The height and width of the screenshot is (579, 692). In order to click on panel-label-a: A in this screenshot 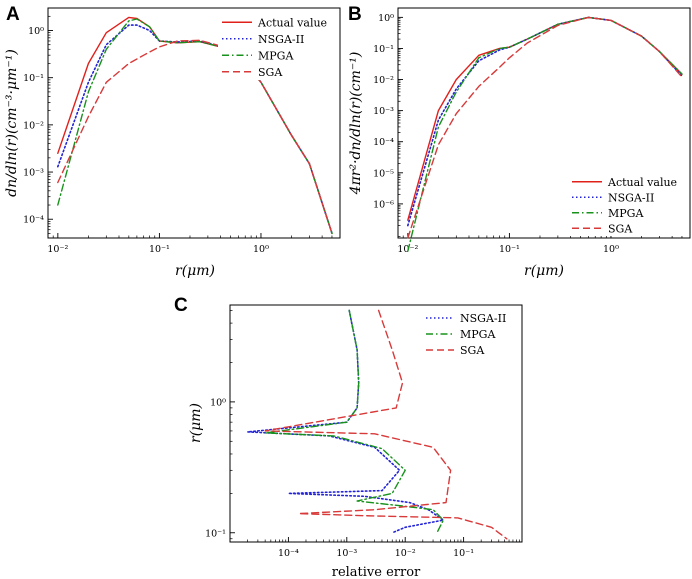, I will do `click(13, 14)`.